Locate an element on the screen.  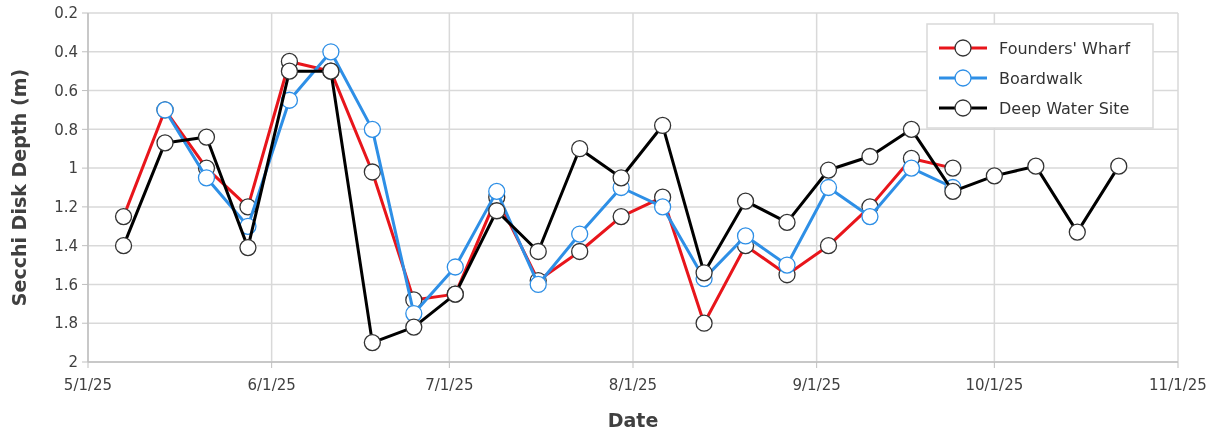
y-tick-label: 0.6 is located at coordinates (66, 90).